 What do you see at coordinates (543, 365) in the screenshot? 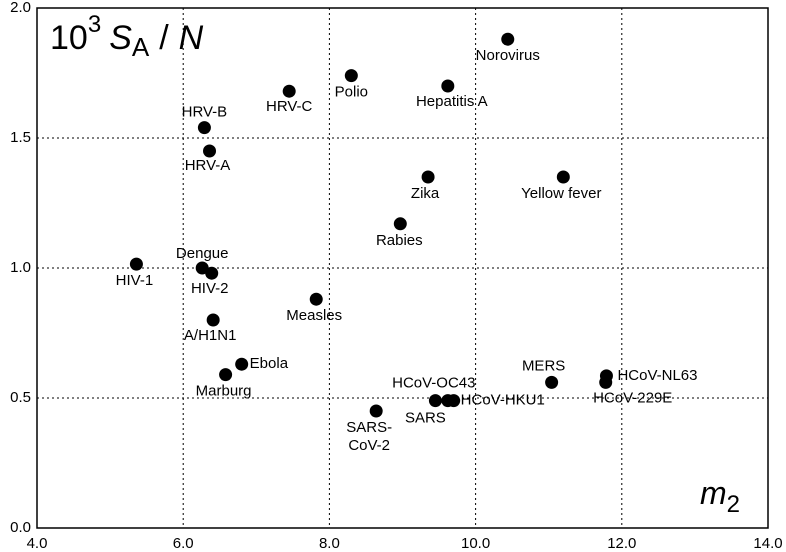
I see `point-label: MERS` at bounding box center [543, 365].